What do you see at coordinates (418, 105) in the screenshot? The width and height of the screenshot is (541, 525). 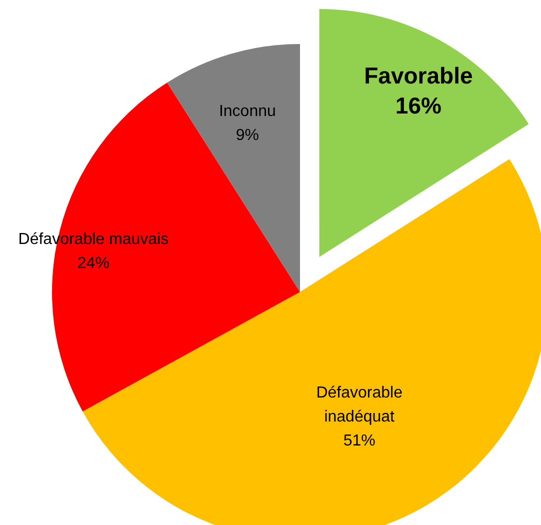 I see `data-label: 16%` at bounding box center [418, 105].